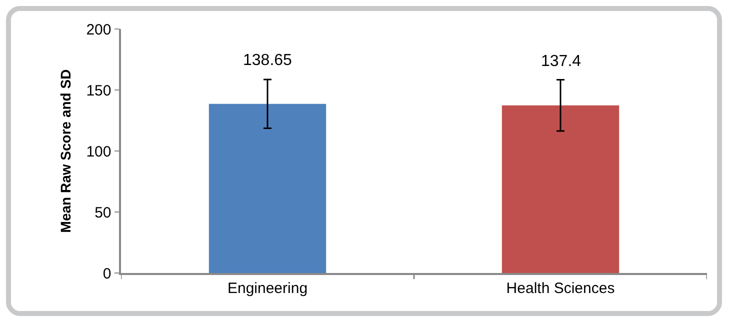 The height and width of the screenshot is (328, 734). I want to click on y-axis-title: Mean Raw Score and SD, so click(65, 151).